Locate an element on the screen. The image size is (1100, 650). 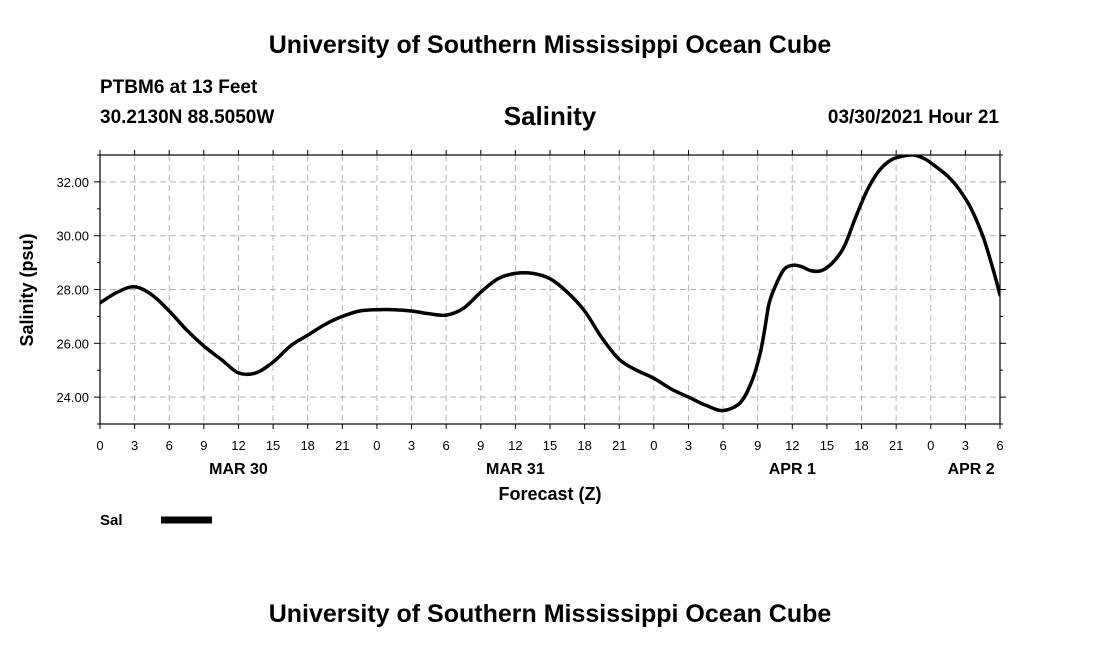
y-tick-label: 32.00 is located at coordinates (72, 182).